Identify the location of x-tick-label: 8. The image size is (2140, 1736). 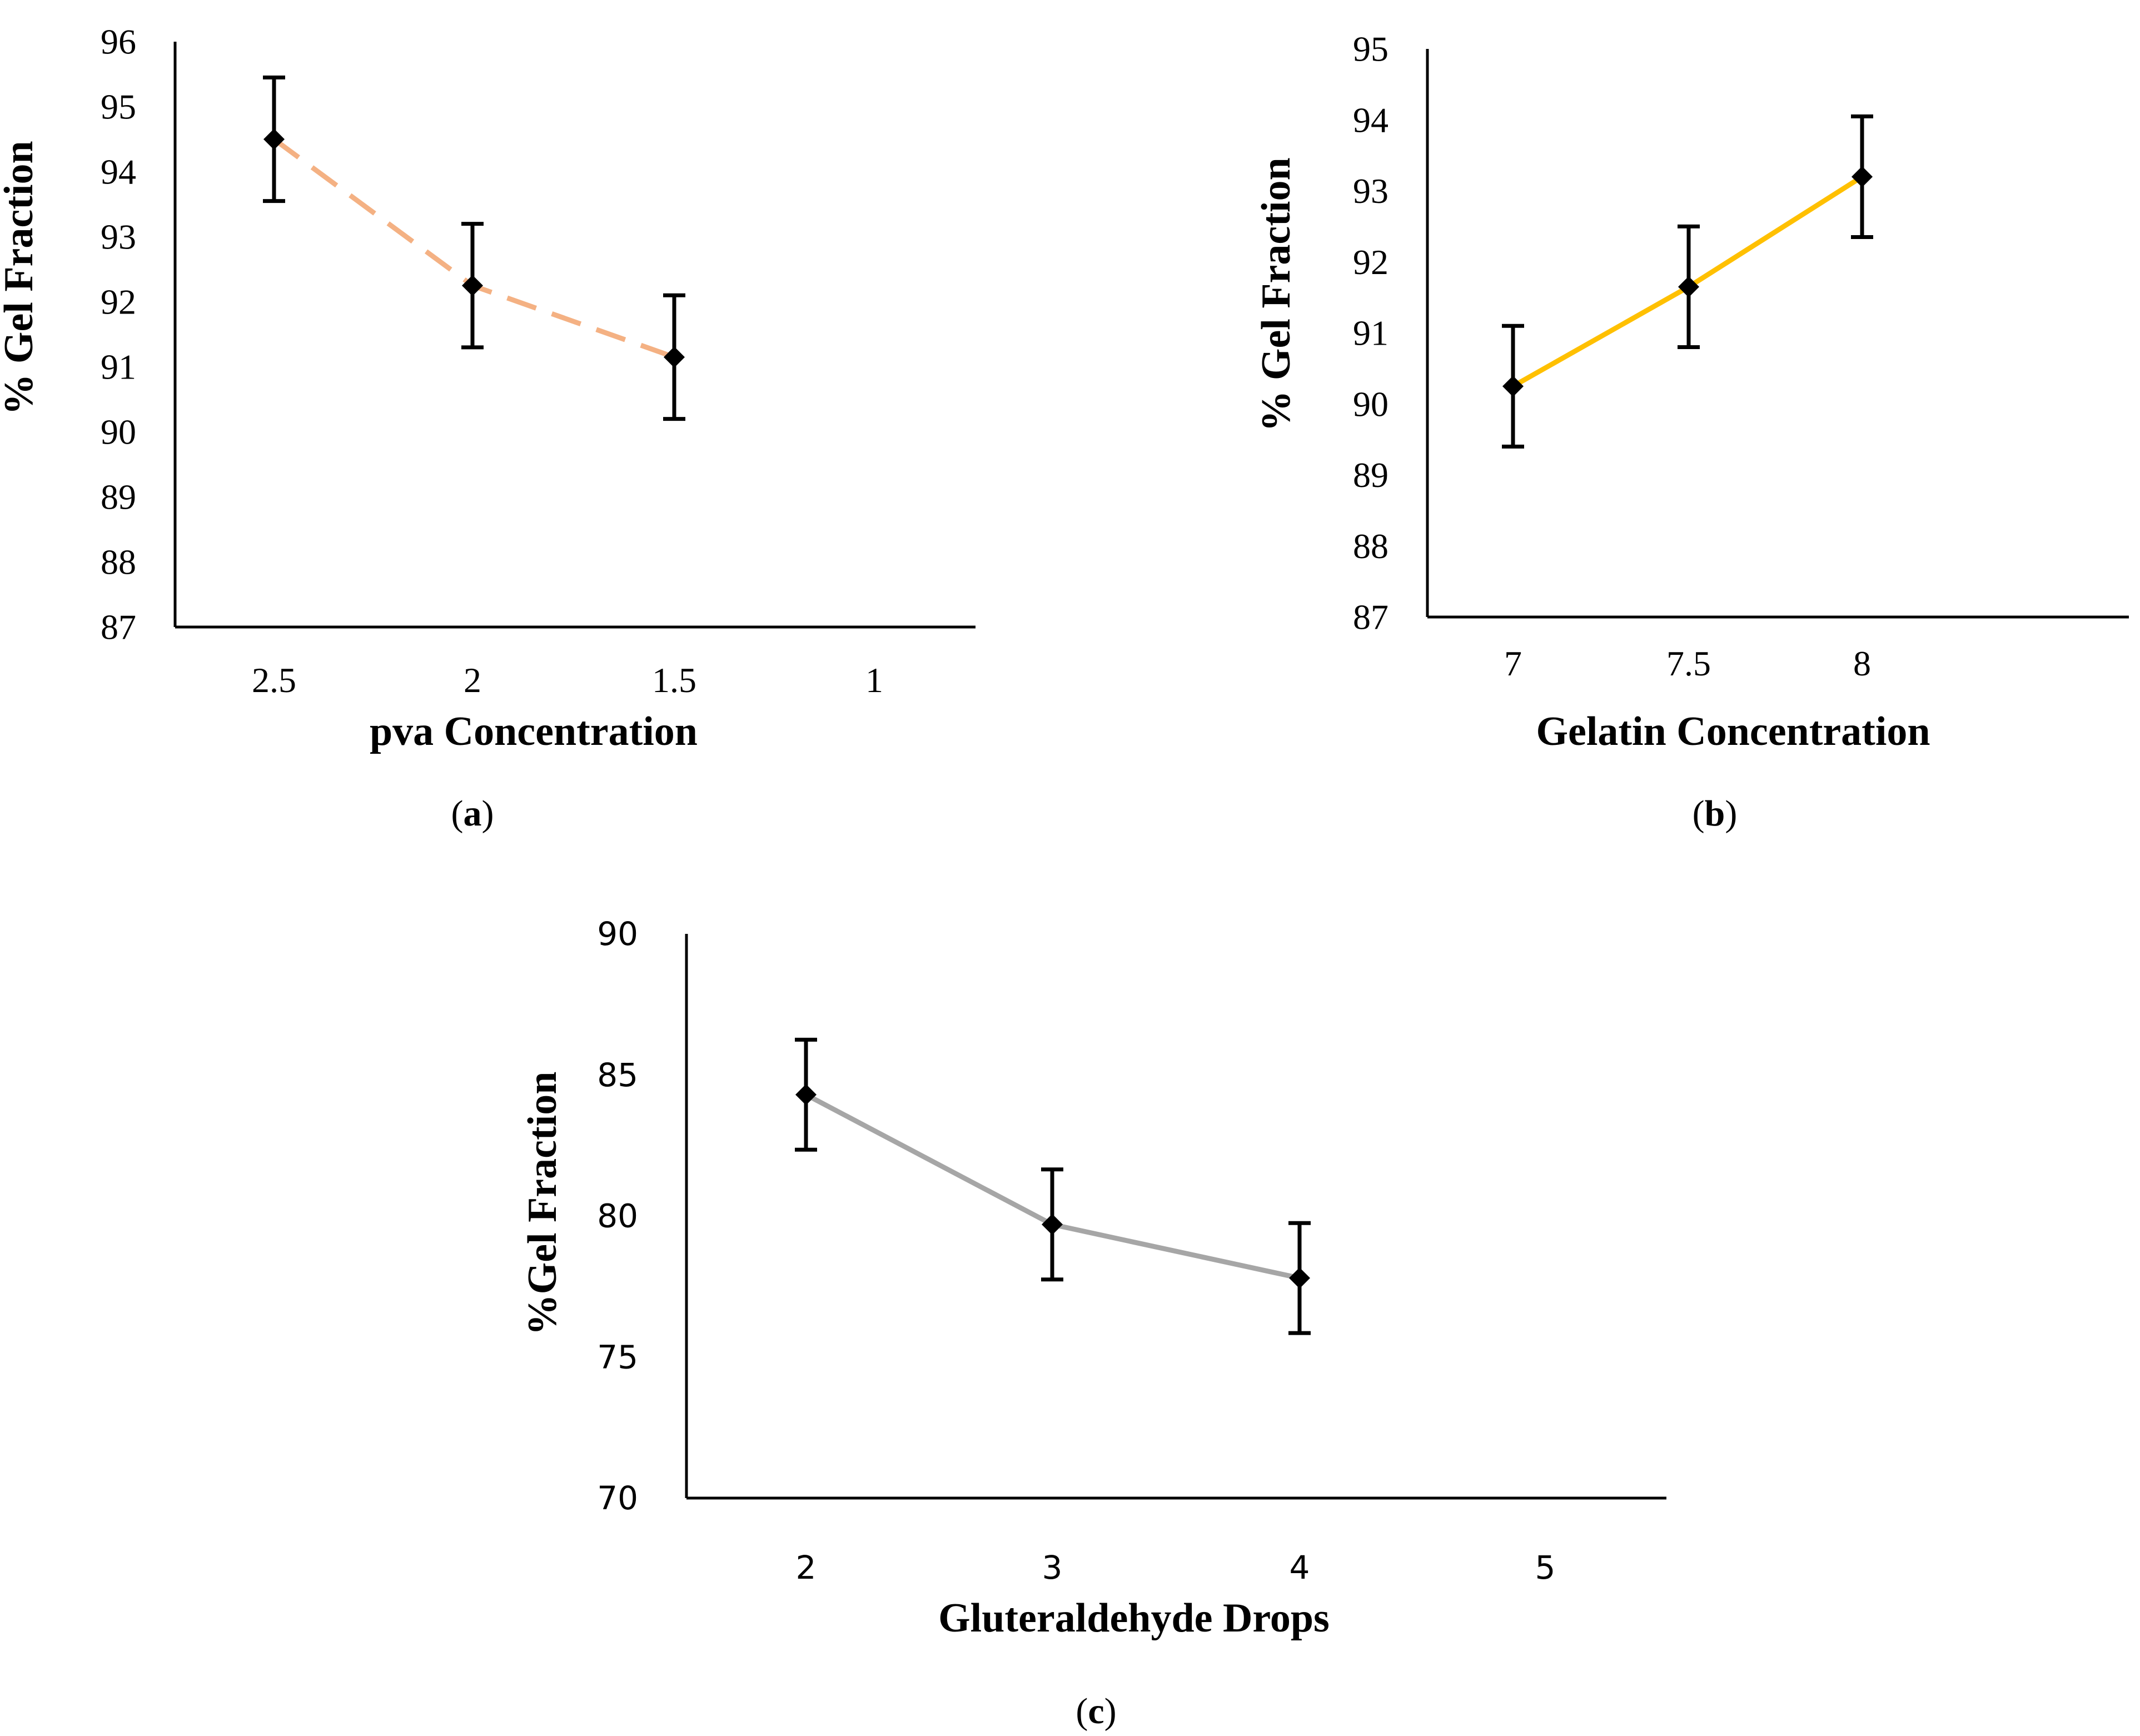
(1862, 663).